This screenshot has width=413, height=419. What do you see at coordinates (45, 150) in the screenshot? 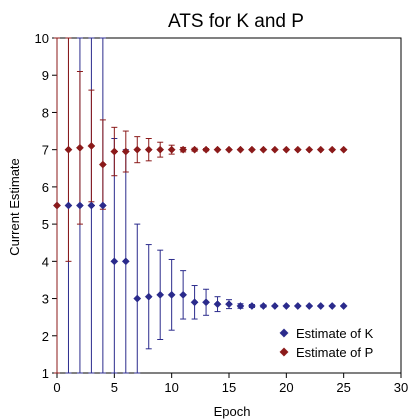
I see `y-tick-label: 7` at bounding box center [45, 150].